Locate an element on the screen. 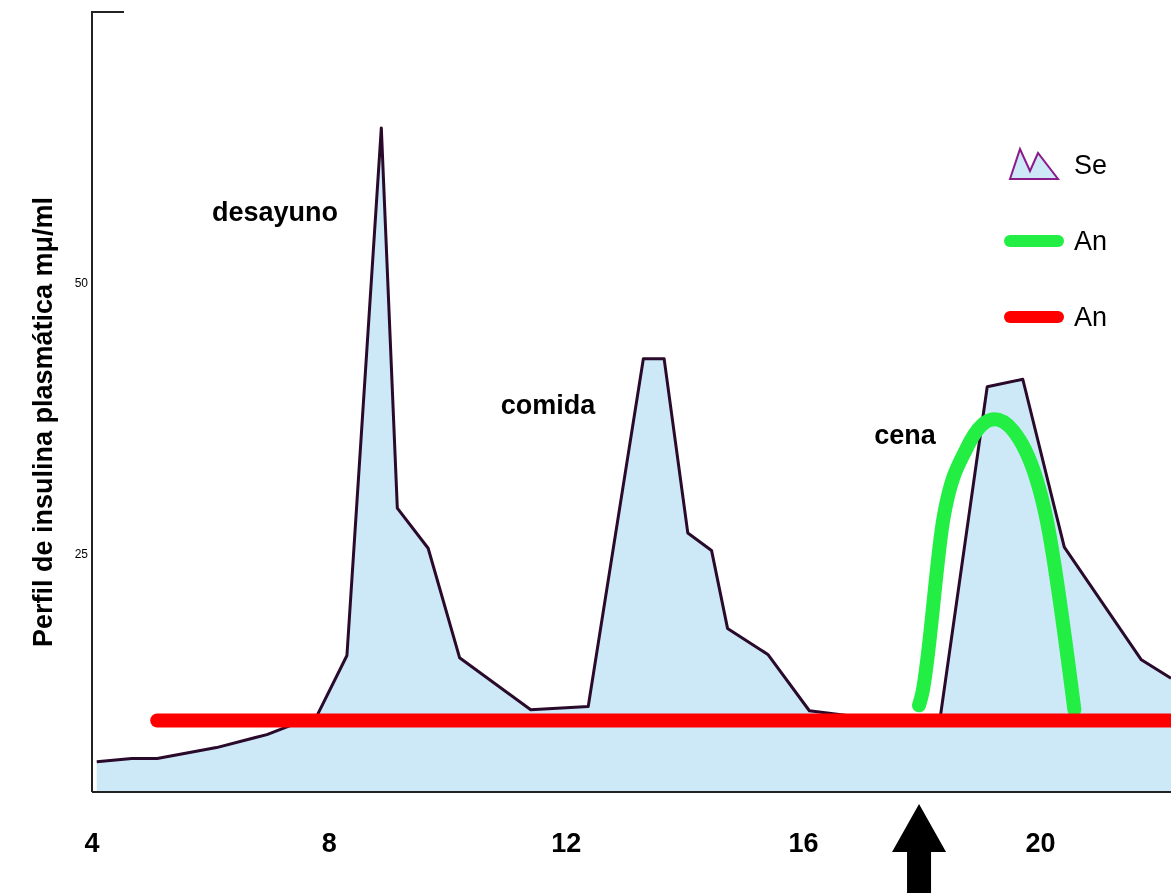 The width and height of the screenshot is (1171, 893). annotation: desayuno is located at coordinates (275, 212).